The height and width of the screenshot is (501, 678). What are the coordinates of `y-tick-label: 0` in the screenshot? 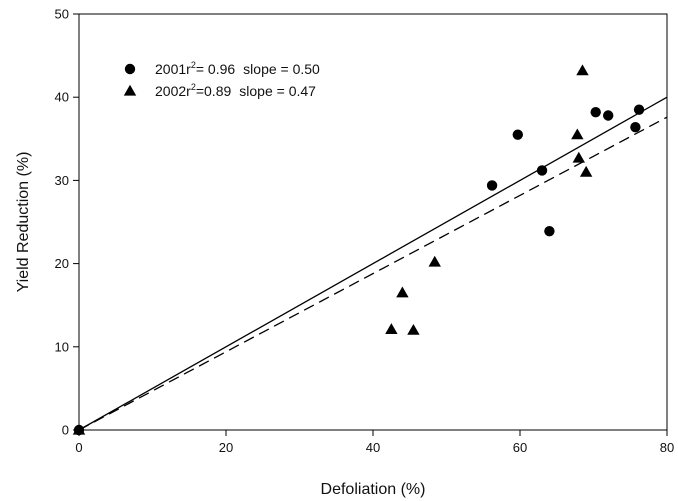 It's located at (65, 430).